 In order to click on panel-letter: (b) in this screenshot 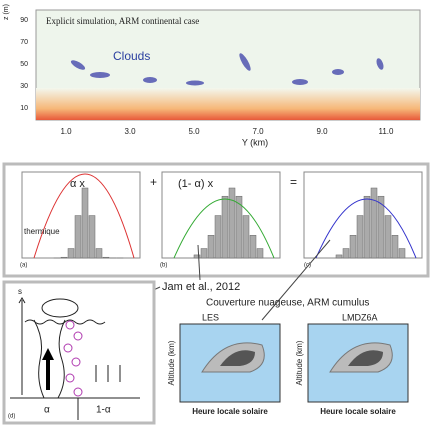, I will do `click(163, 266)`.